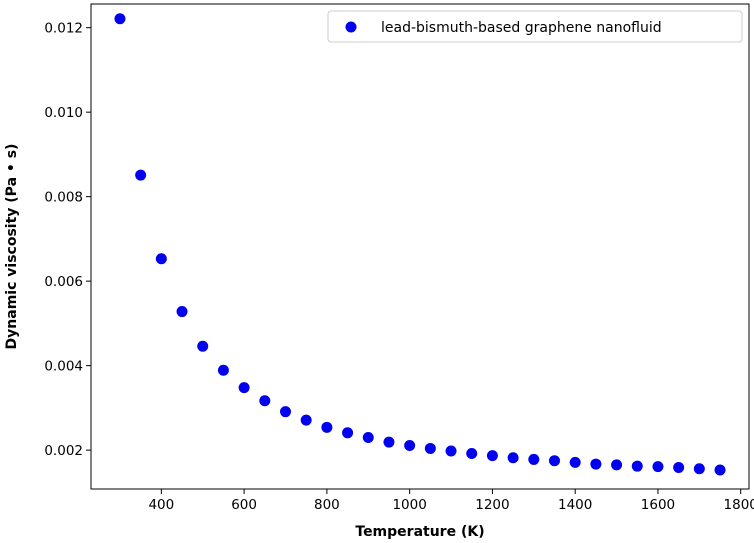  What do you see at coordinates (63, 113) in the screenshot?
I see `y-tick-label: 0.010` at bounding box center [63, 113].